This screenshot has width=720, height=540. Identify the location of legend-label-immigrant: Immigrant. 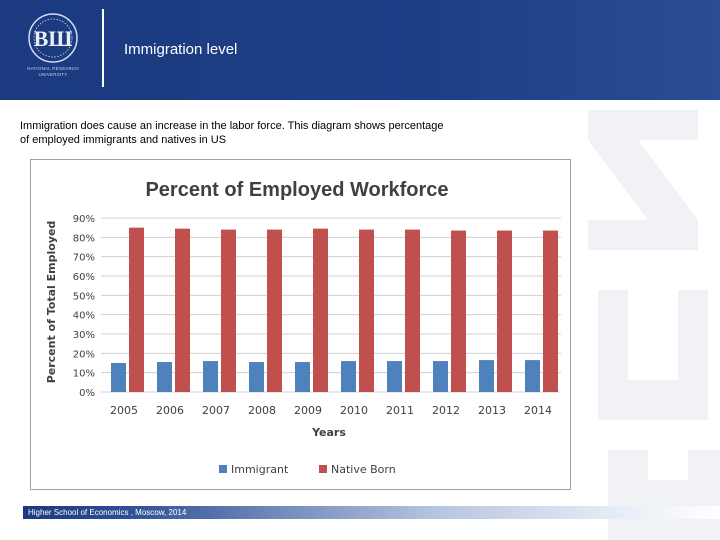
(260, 469).